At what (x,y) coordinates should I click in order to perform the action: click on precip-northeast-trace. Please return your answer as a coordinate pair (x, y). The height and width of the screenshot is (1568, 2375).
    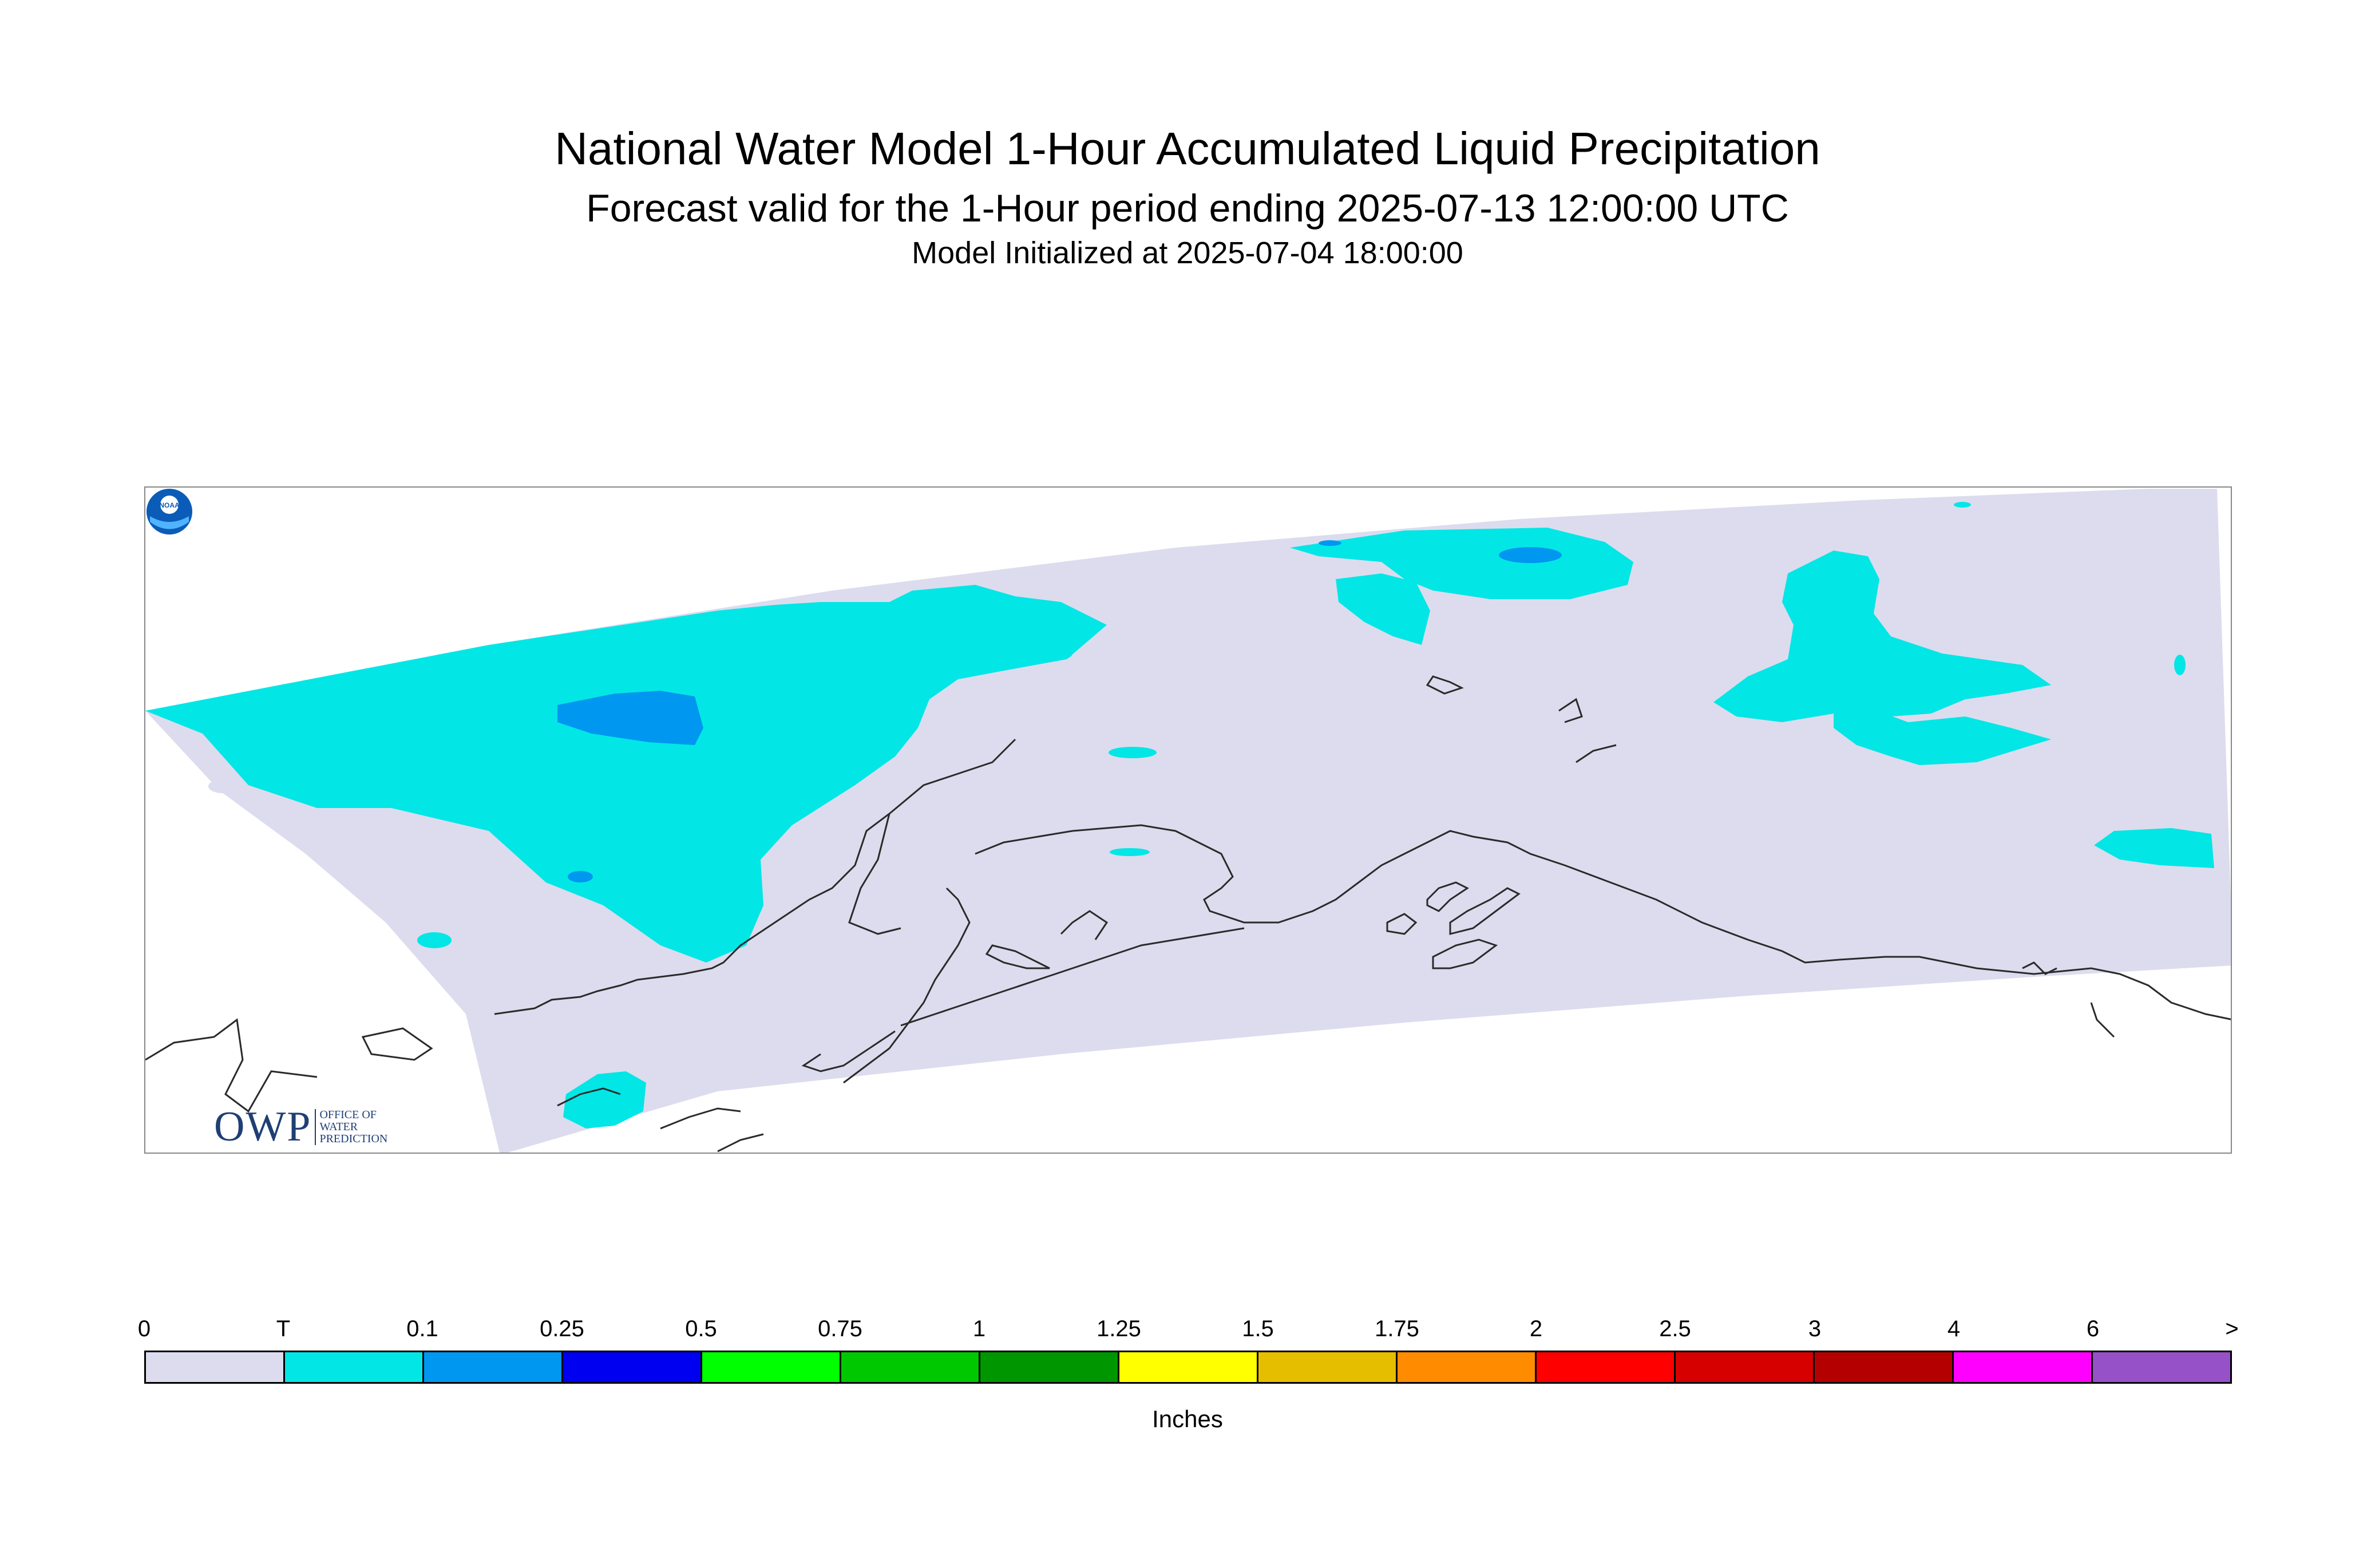
    Looking at the image, I should click on (1882, 636).